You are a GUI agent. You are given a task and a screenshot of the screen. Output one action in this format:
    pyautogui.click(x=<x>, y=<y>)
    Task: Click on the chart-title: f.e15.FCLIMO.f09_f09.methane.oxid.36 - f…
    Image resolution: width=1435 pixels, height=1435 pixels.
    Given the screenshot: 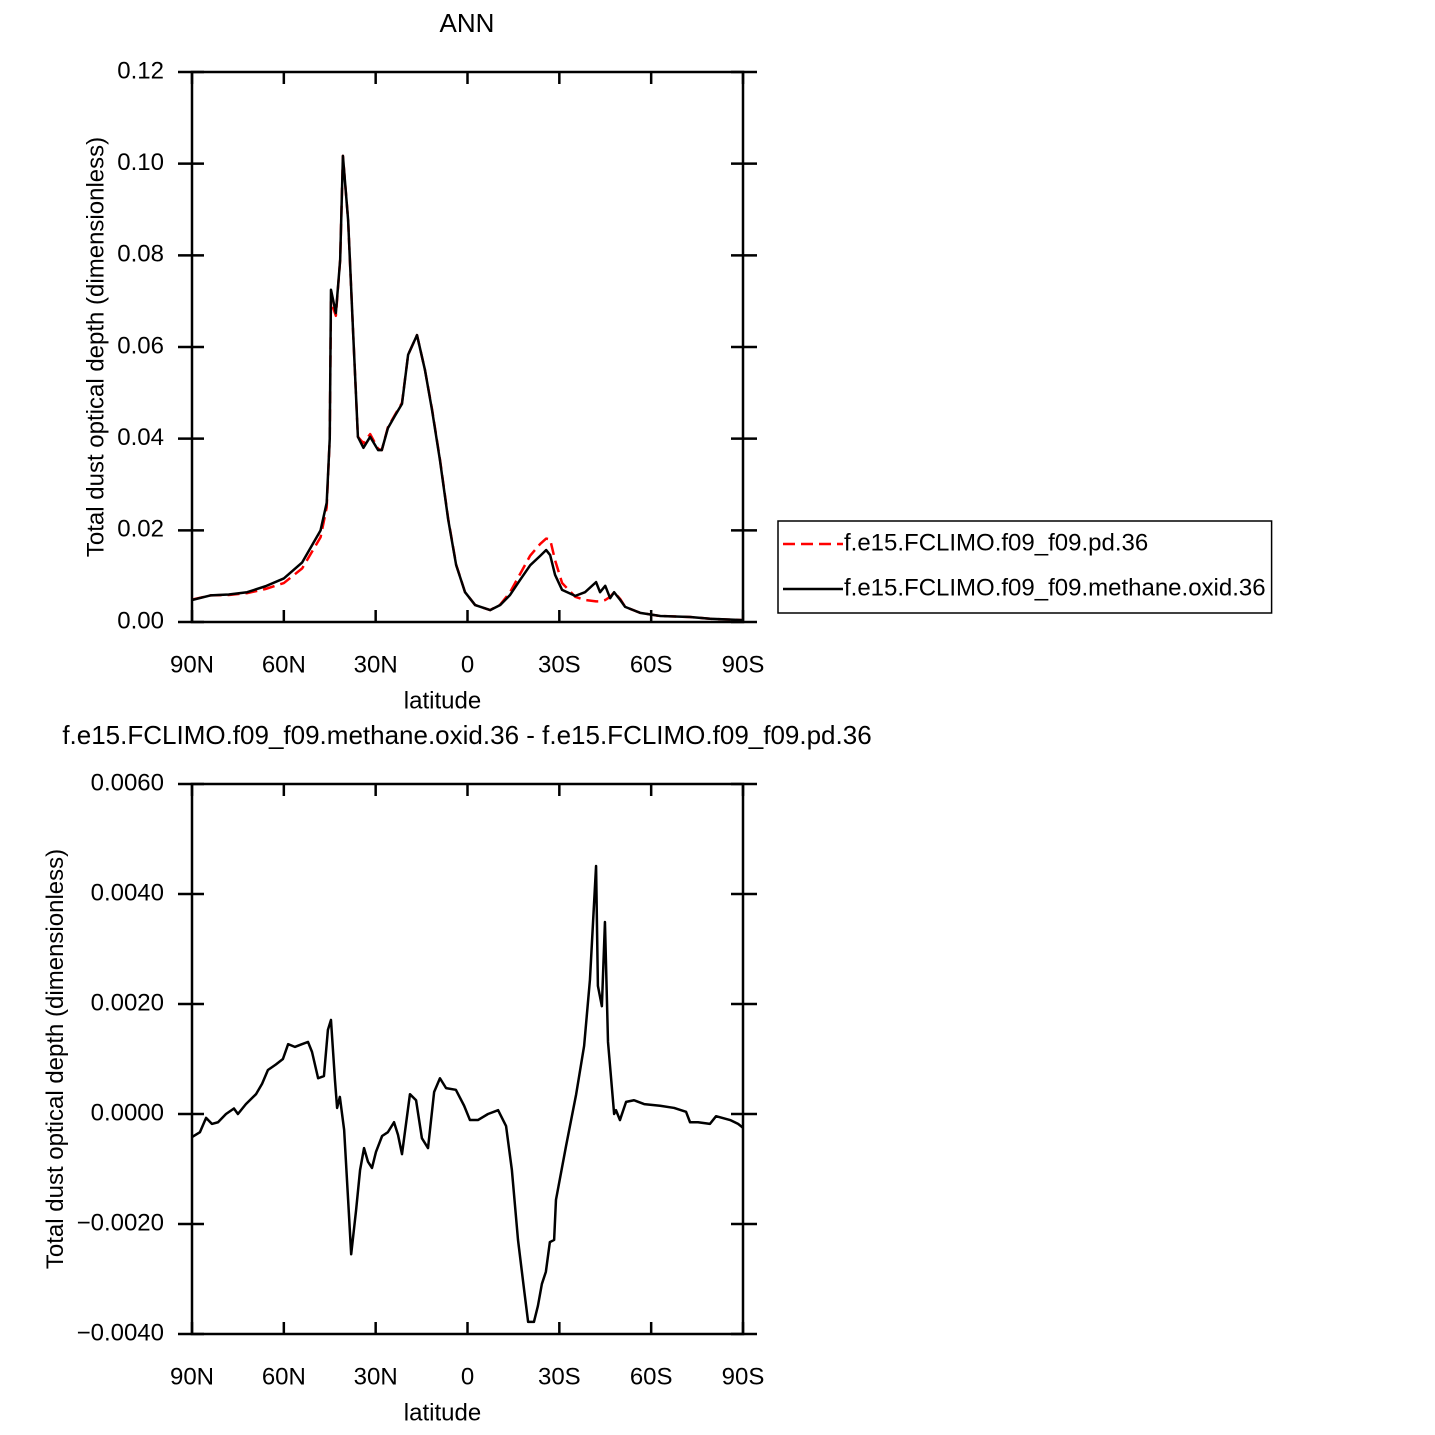 What is the action you would take?
    pyautogui.click(x=466, y=735)
    